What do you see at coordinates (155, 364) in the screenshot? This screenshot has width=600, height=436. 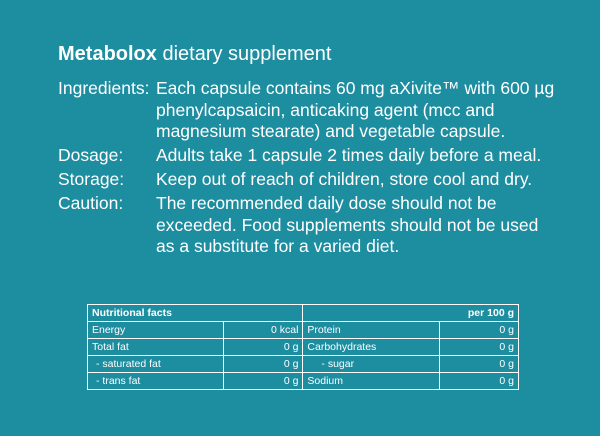 I see `nutrient-label: - saturated fat` at bounding box center [155, 364].